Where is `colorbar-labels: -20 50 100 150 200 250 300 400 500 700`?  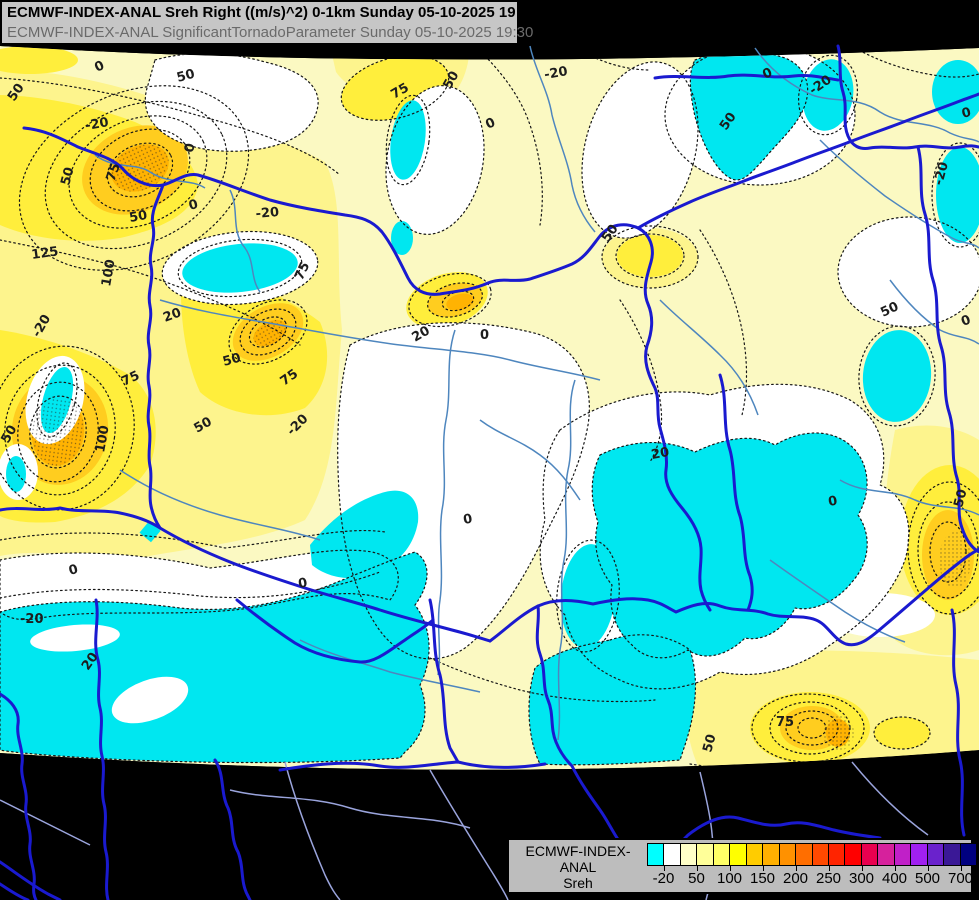 colorbar-labels: -20 50 100 150 200 250 300 400 500 700 is located at coordinates (812, 877).